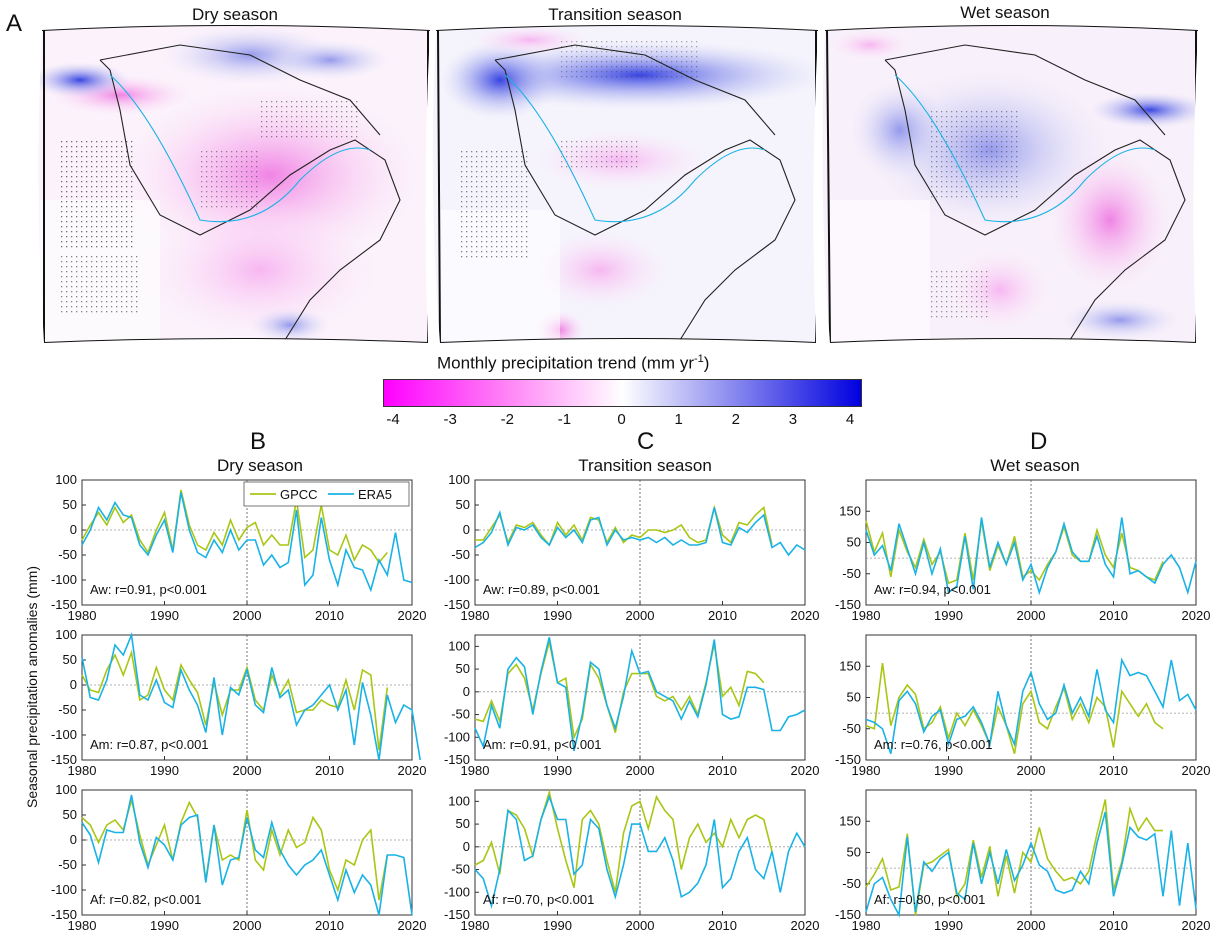 The image size is (1225, 938). Describe the element at coordinates (1005, 12) in the screenshot. I see `map-title-wet: Wet season` at that location.